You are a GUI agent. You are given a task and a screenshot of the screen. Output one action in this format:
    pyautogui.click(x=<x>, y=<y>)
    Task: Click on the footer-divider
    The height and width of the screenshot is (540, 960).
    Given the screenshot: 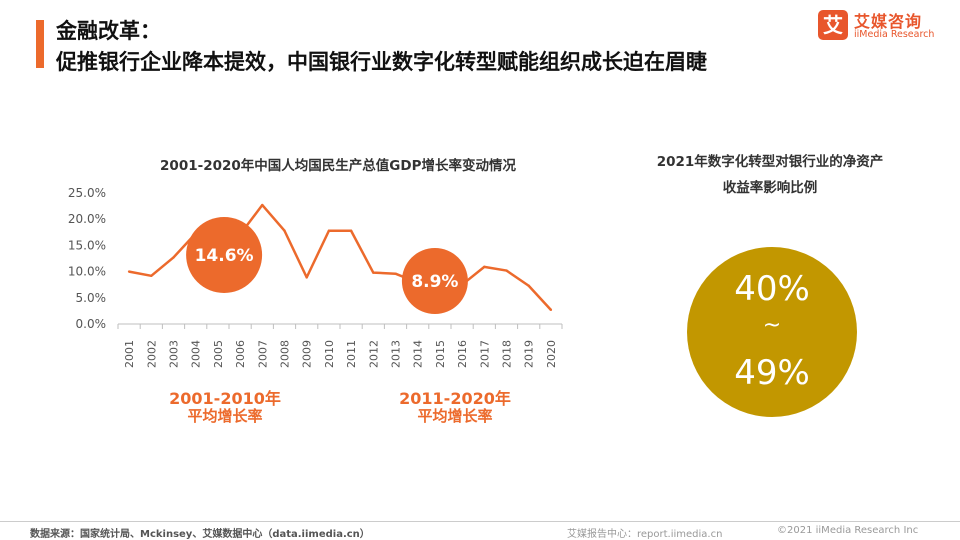 What is the action you would take?
    pyautogui.click(x=480, y=521)
    